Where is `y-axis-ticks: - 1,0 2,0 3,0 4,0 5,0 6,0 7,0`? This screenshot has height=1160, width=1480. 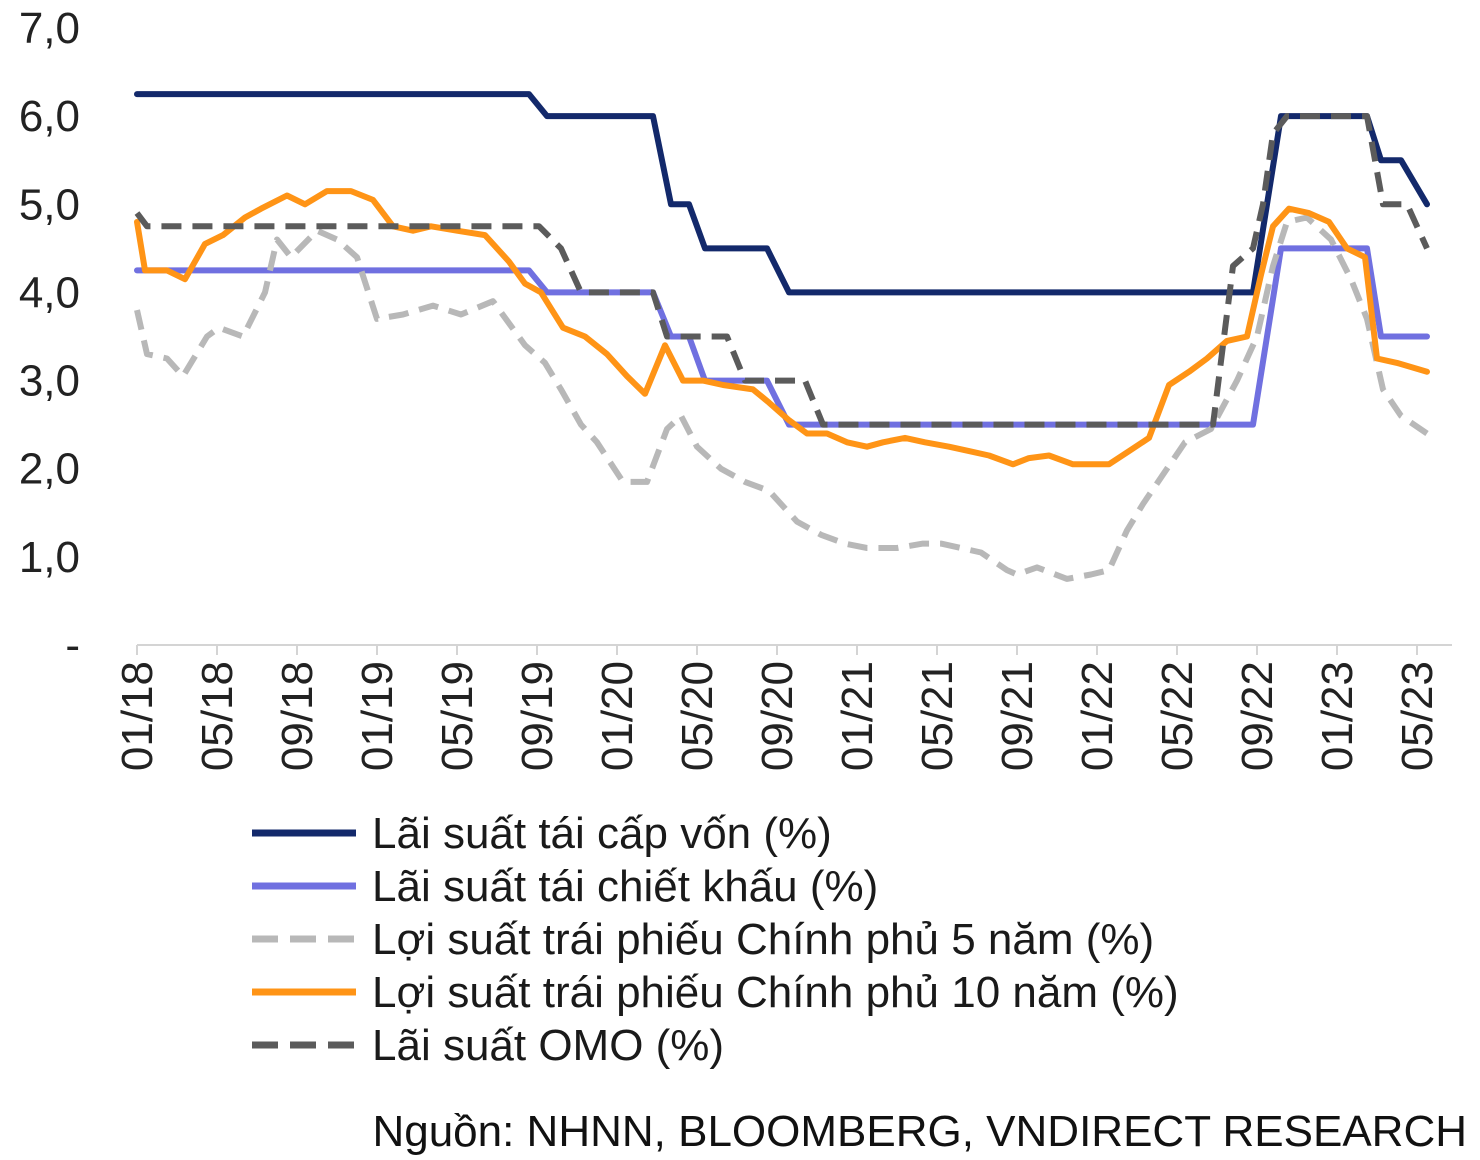 y-axis-ticks: - 1,0 2,0 3,0 4,0 5,0 6,0 7,0 is located at coordinates (49, 337).